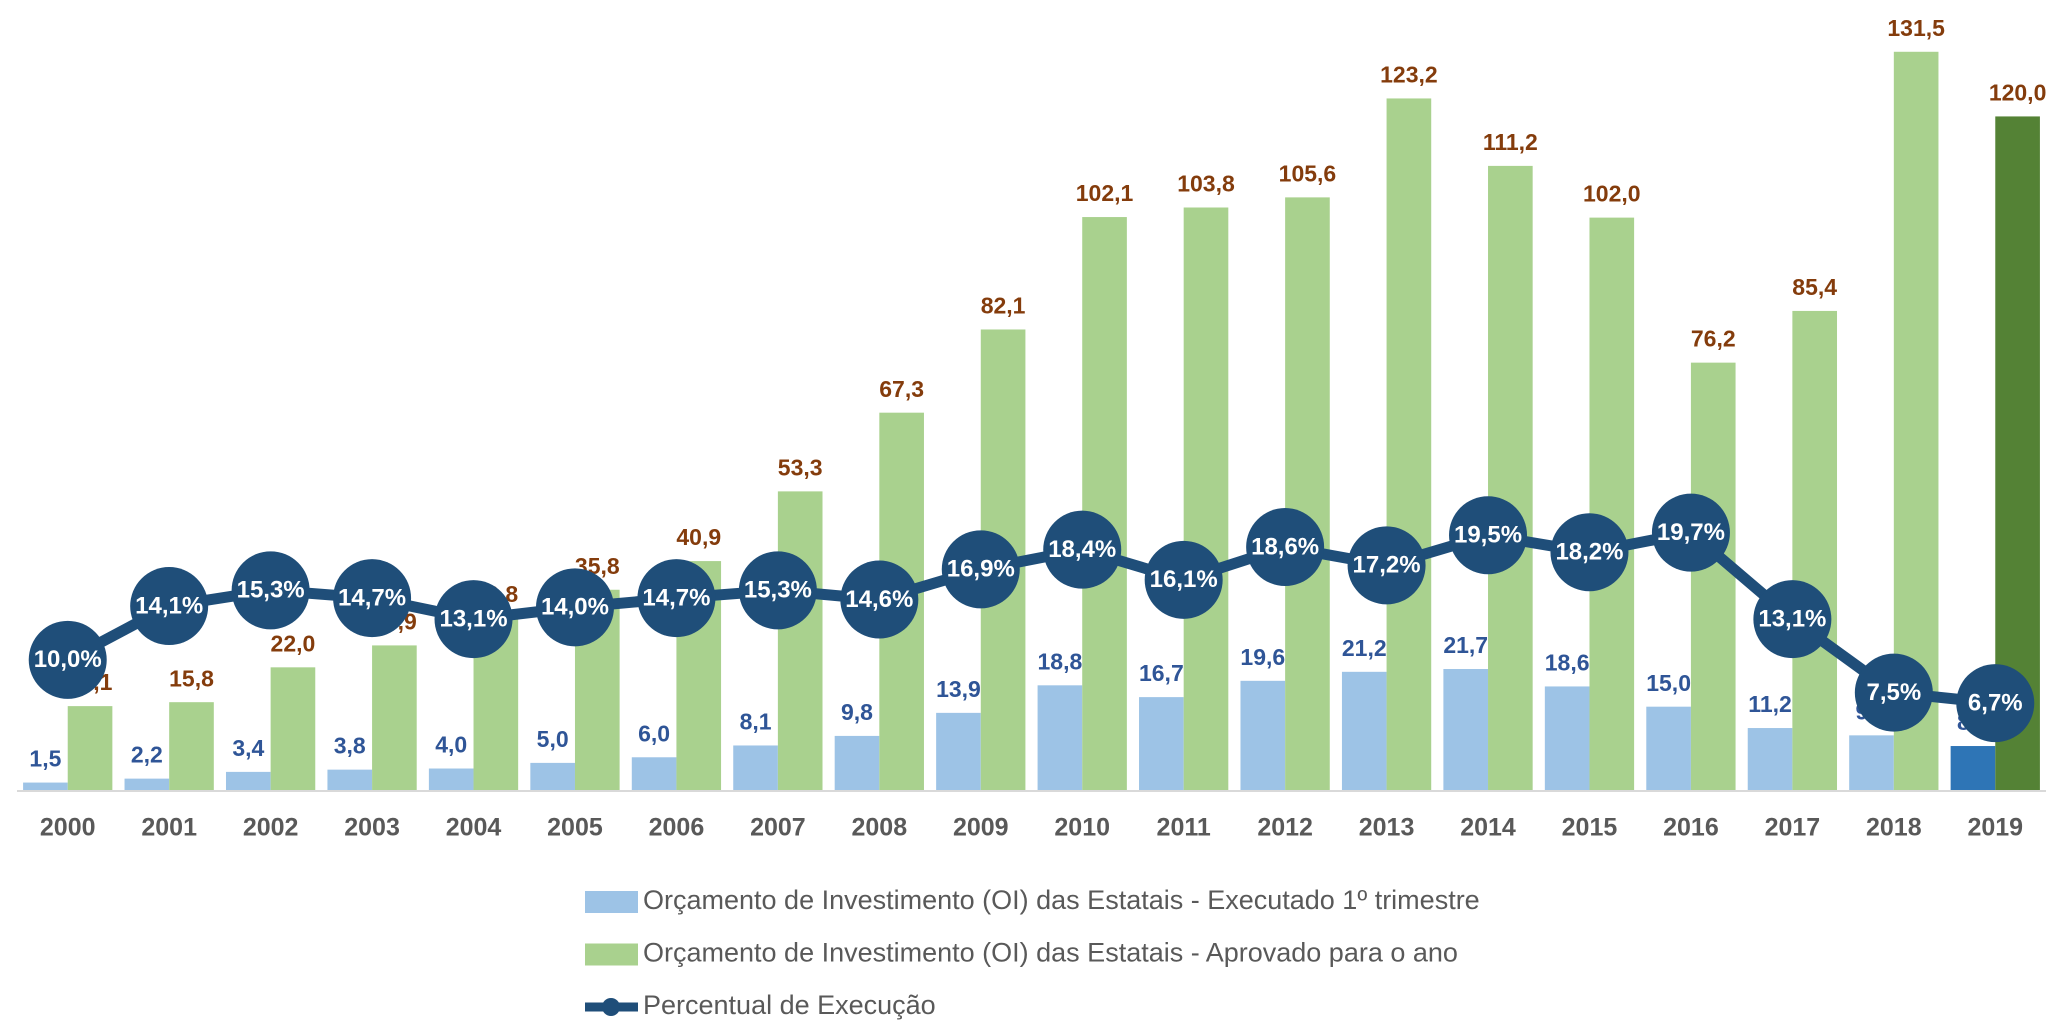 This screenshot has height=1022, width=2055. Describe the element at coordinates (1082, 828) in the screenshot. I see `x-tick-label: 2010` at that location.